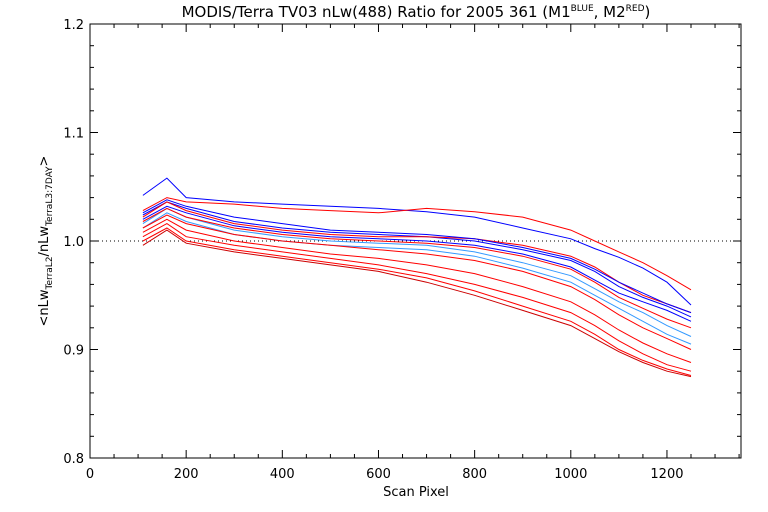  Describe the element at coordinates (635, 9) in the screenshot. I see `chart-title-sup-red: RED` at that location.